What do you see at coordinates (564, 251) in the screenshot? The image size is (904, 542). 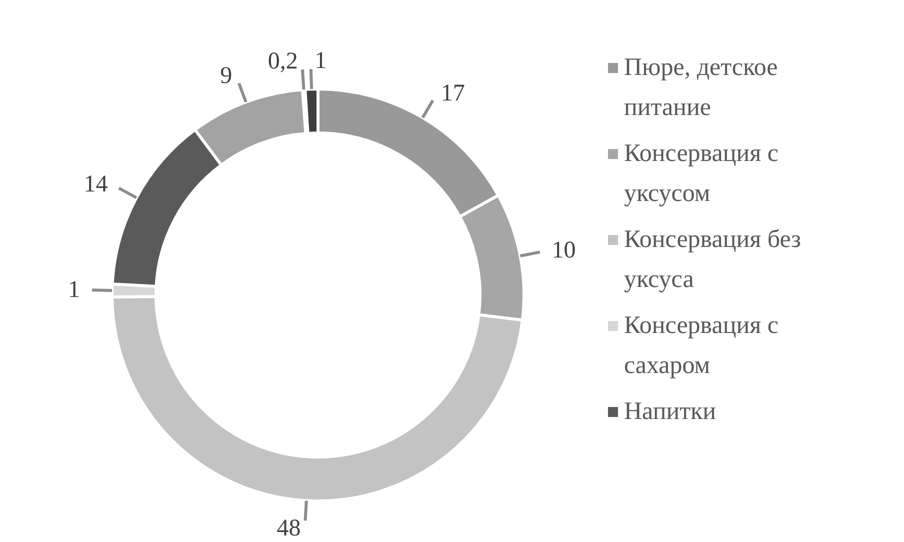 I see `data-label: 10` at bounding box center [564, 251].